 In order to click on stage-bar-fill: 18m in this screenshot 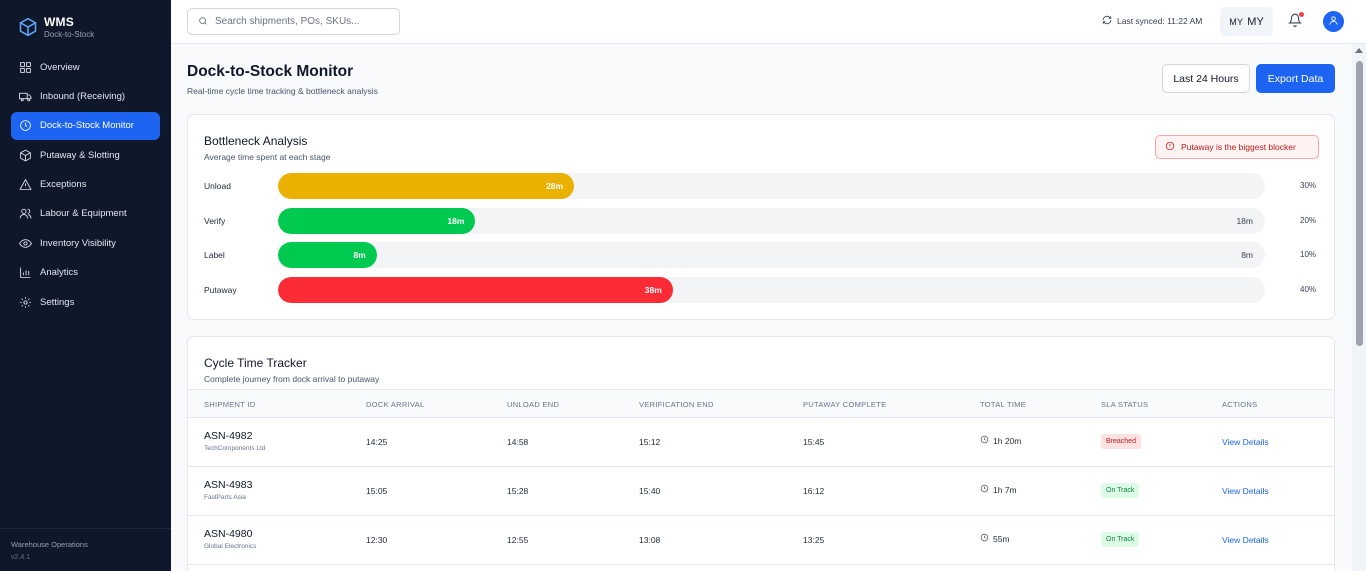, I will do `click(377, 221)`.